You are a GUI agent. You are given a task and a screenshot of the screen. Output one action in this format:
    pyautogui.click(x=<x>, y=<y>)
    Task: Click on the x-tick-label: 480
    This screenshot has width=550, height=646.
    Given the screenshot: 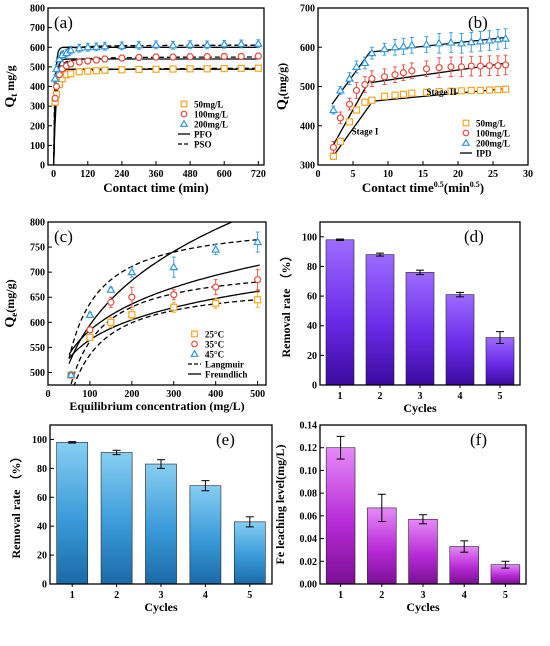 What is the action you would take?
    pyautogui.click(x=190, y=174)
    